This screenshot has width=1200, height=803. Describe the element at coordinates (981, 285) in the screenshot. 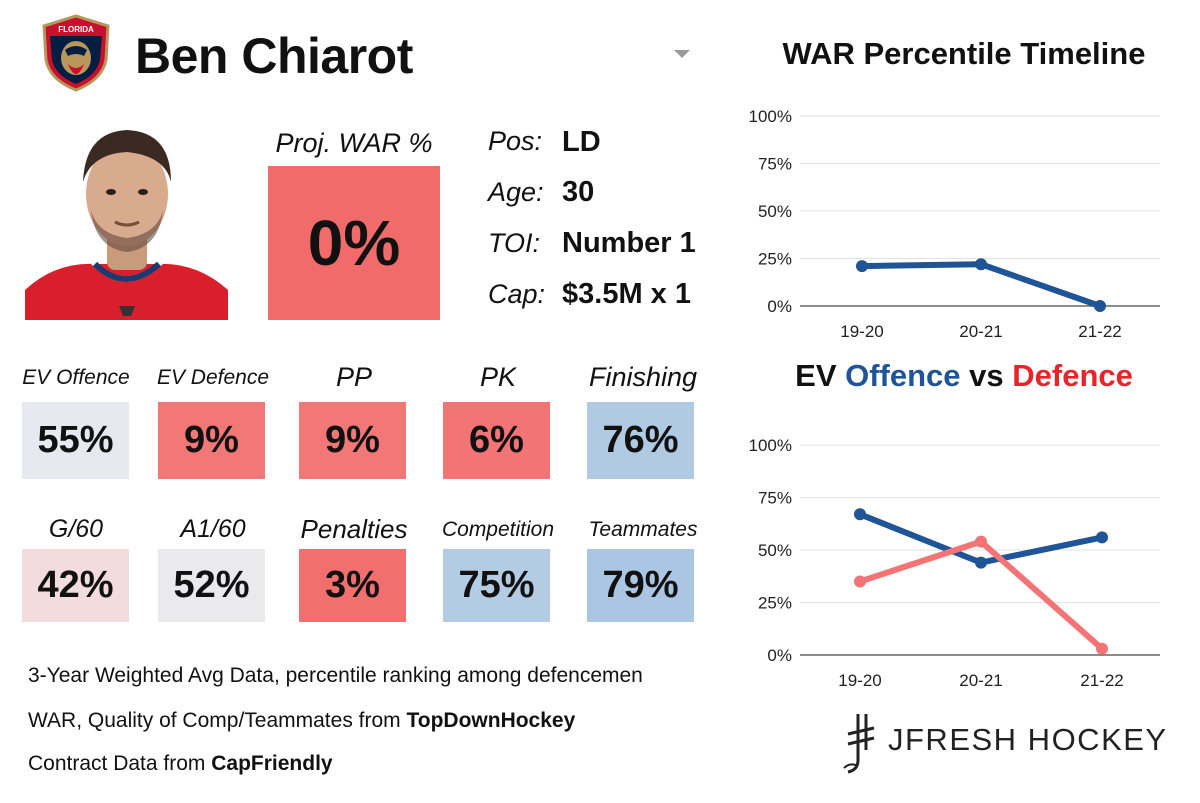

I see `war-chart-series-line` at that location.